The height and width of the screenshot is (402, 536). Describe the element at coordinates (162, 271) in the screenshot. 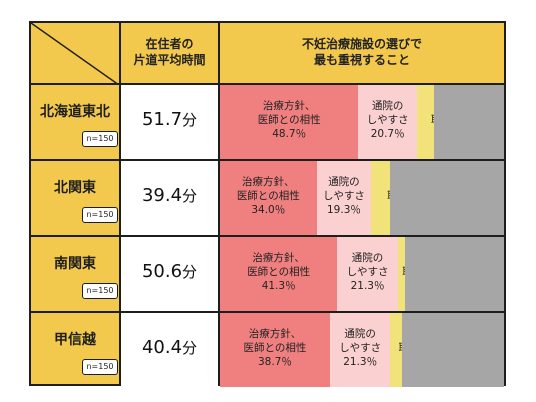

I see `row-3-time-number: 50.6` at that location.